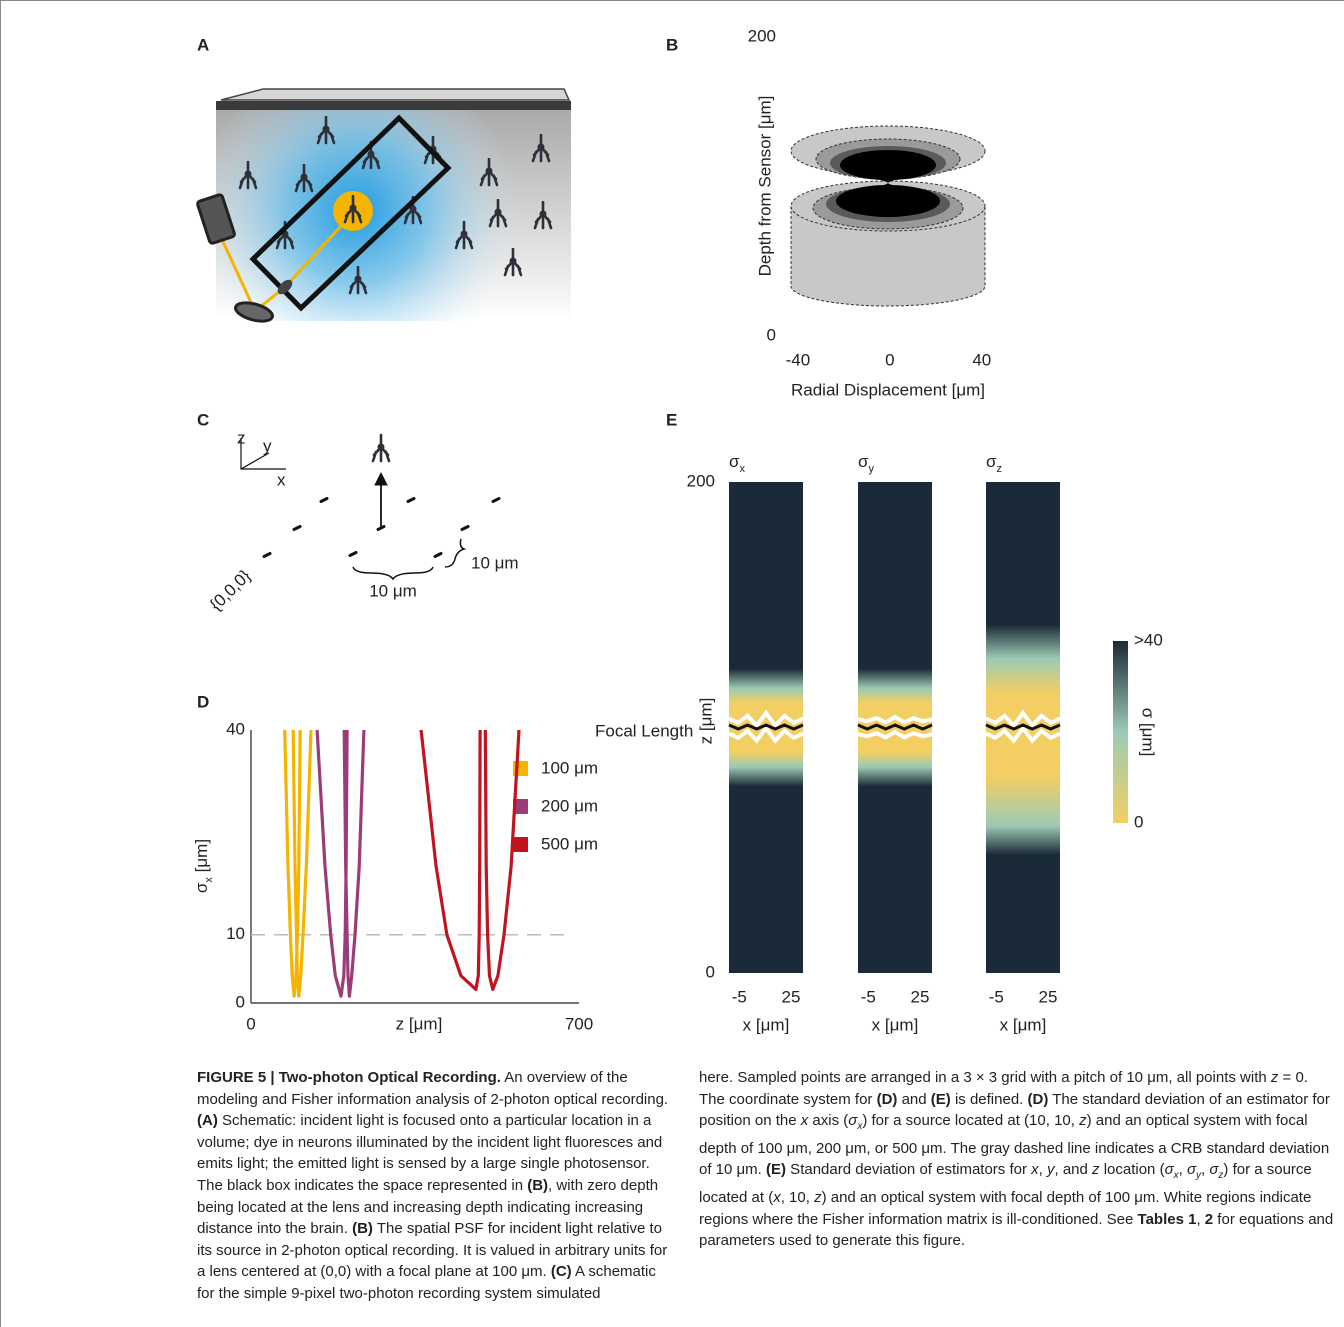  Describe the element at coordinates (381, 478) in the screenshot. I see `arrowhead` at that location.